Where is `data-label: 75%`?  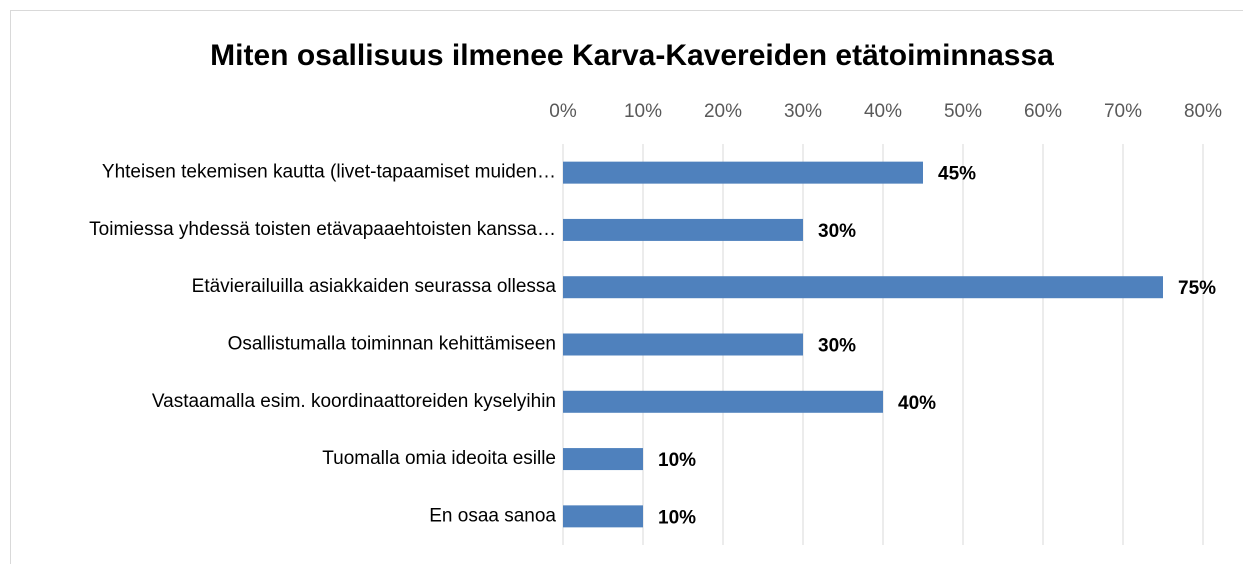
data-label: 75% is located at coordinates (1197, 288).